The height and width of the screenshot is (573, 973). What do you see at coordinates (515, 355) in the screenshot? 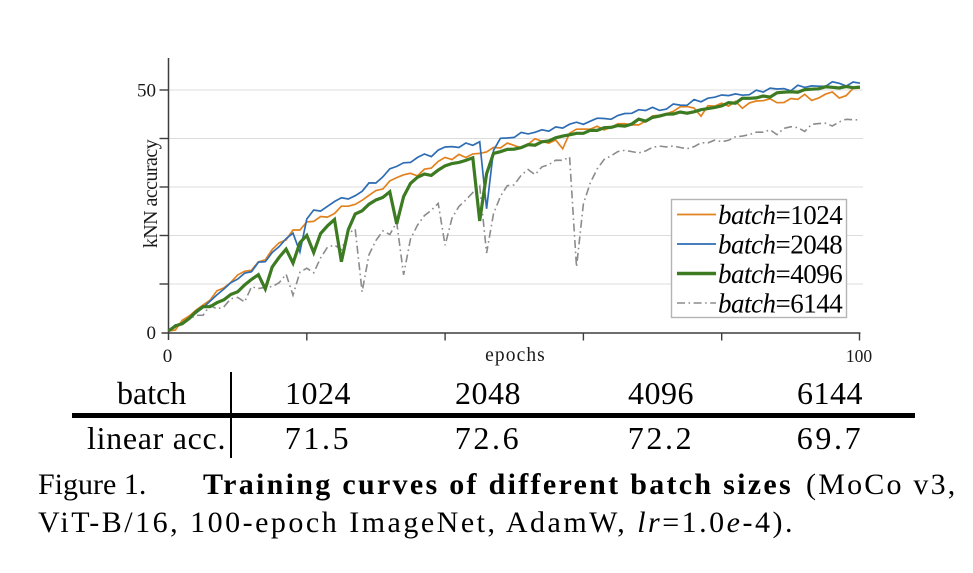
I see `svg-text: epochs` at bounding box center [515, 355].